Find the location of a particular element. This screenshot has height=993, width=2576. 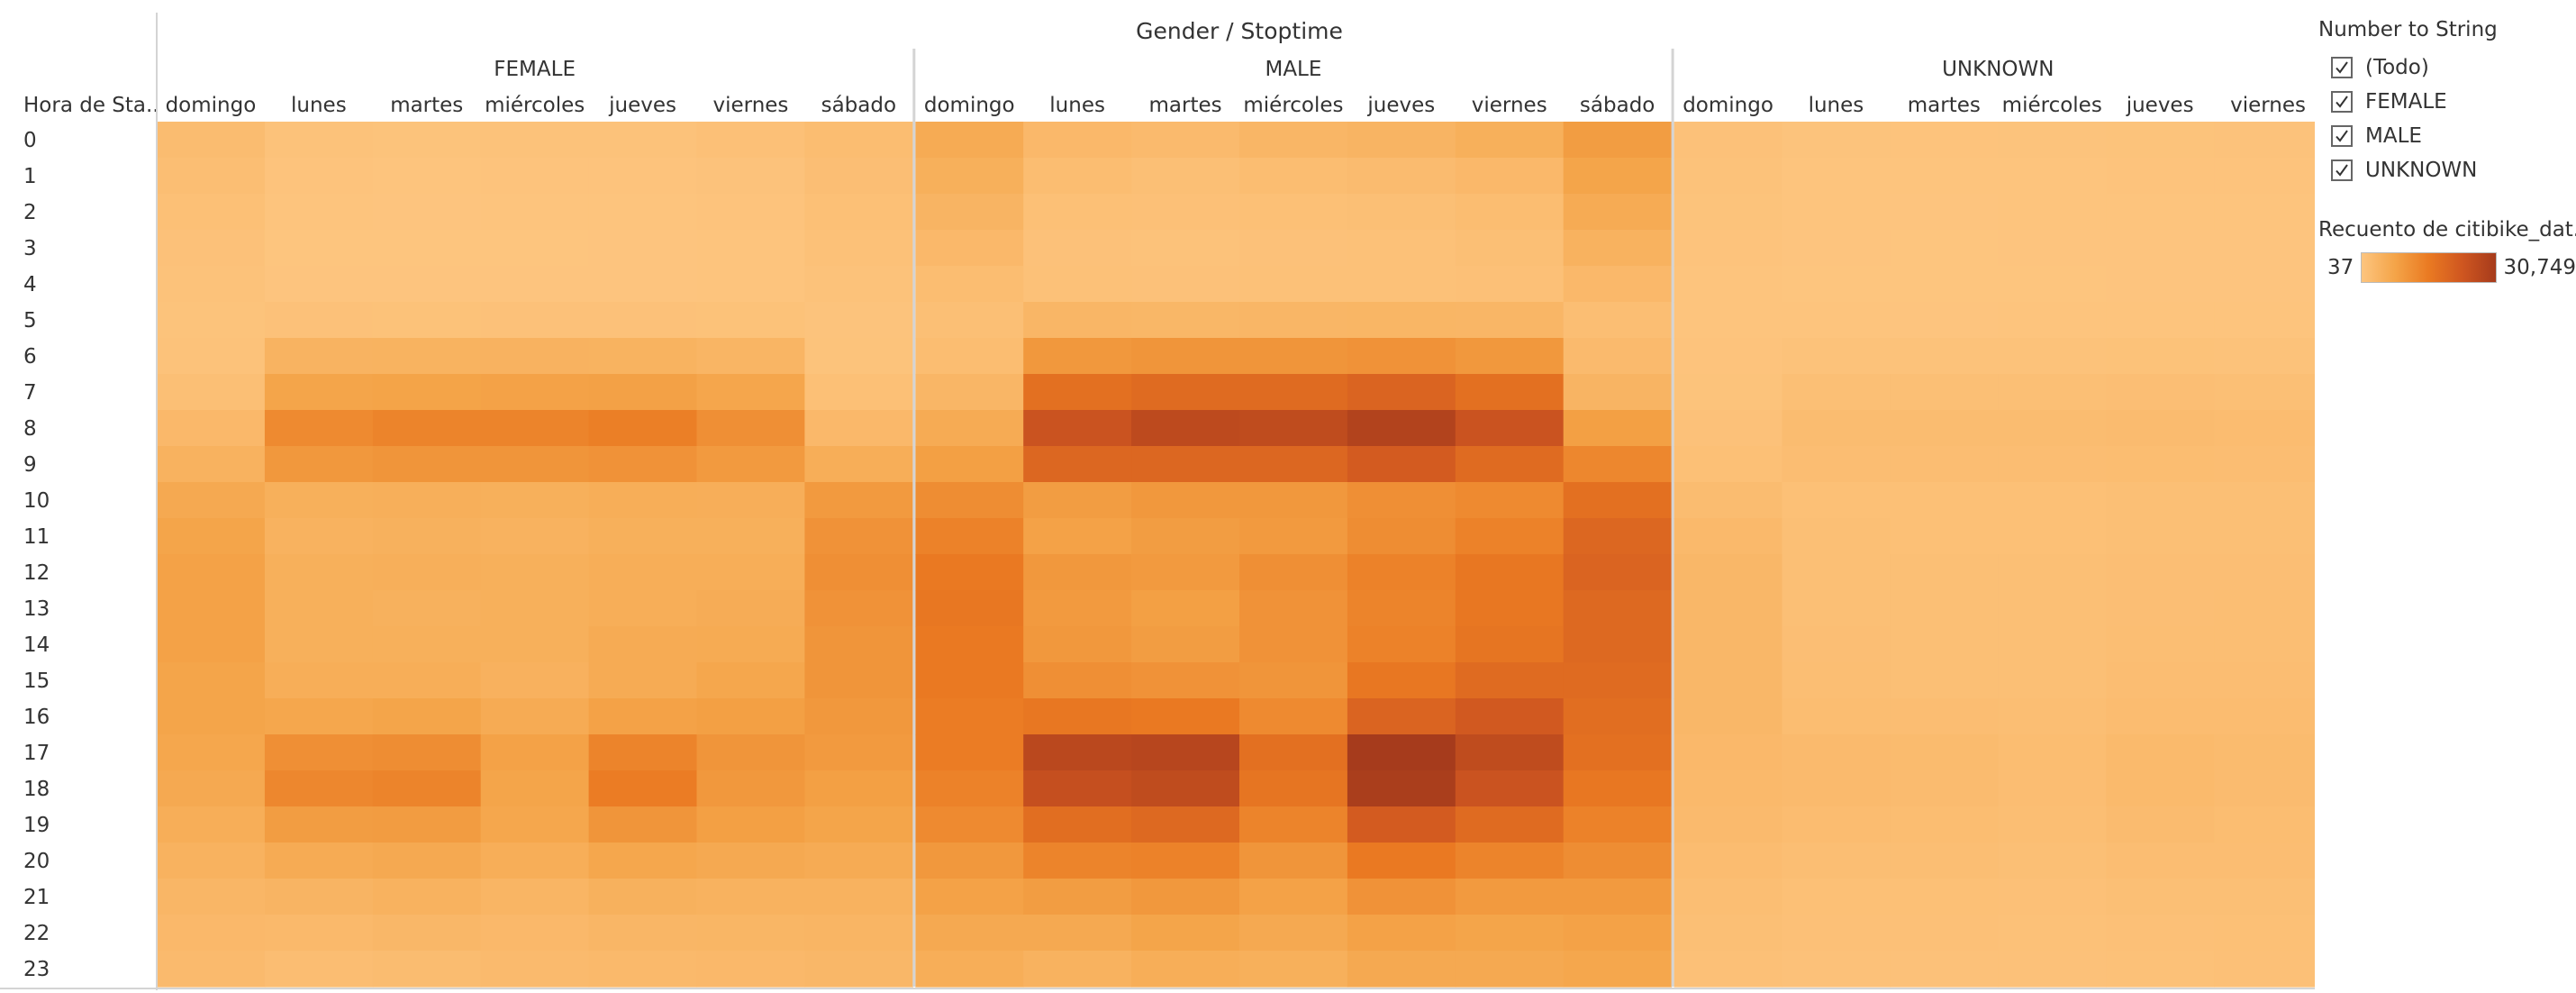

day-header: viernes is located at coordinates (2268, 105).